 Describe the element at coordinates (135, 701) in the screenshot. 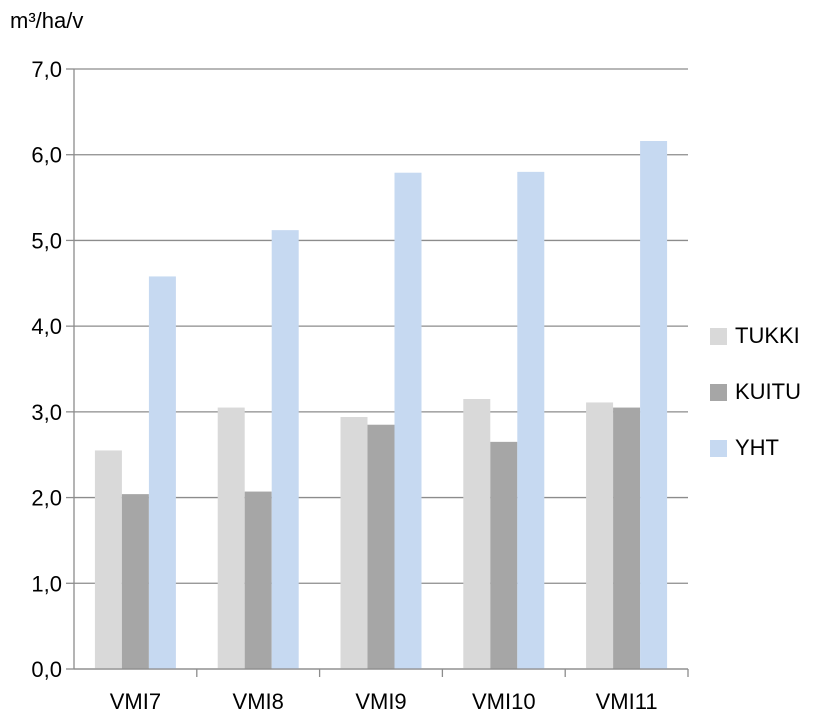

I see `x-tick-label: VMI7` at that location.